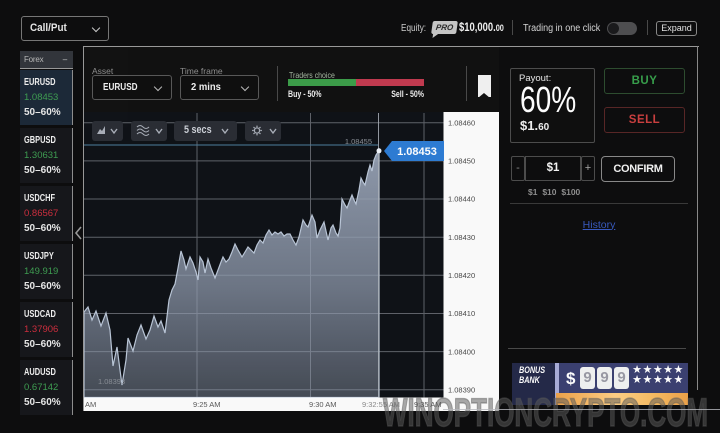 This screenshot has width=720, height=433. What do you see at coordinates (461, 199) in the screenshot?
I see `svg-text: 1.08440` at bounding box center [461, 199].